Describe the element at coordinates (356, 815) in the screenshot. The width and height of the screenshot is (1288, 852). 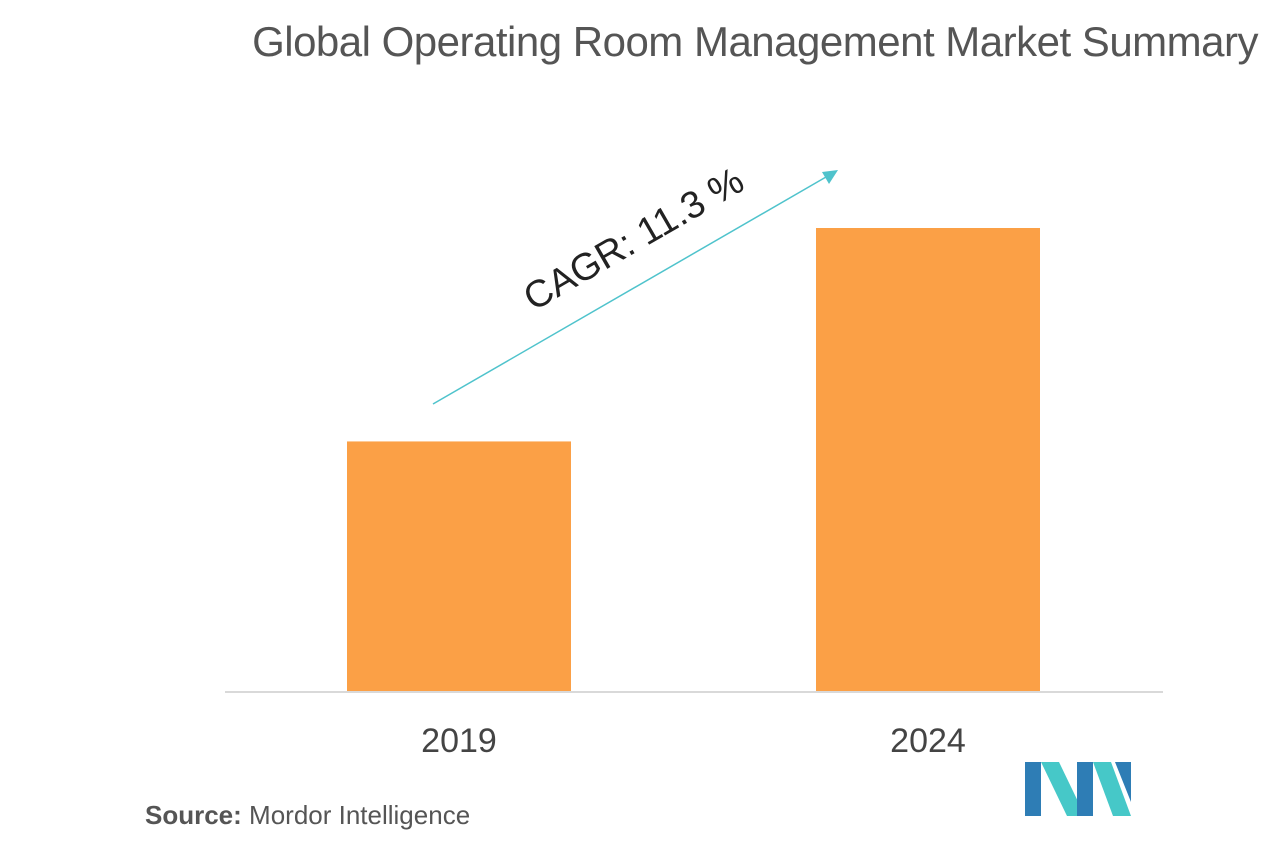
I see `source-text: Mordor Intelligence` at that location.